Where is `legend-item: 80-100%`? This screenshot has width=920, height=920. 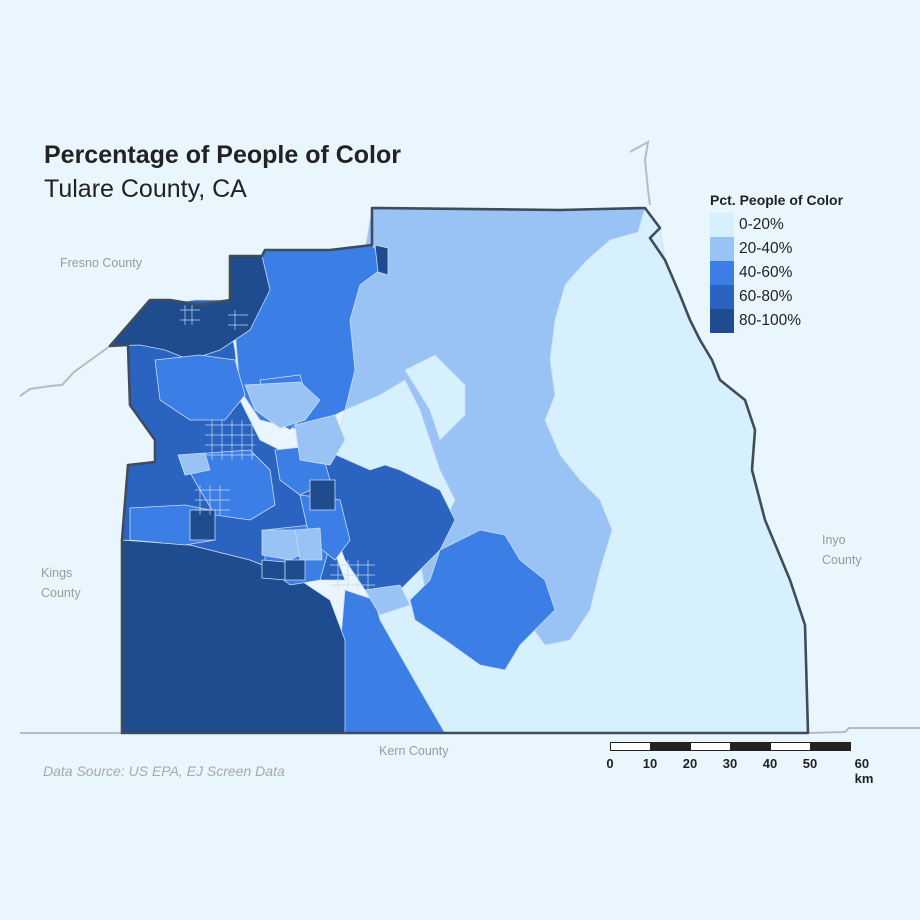 legend-item: 80-100% is located at coordinates (776, 321).